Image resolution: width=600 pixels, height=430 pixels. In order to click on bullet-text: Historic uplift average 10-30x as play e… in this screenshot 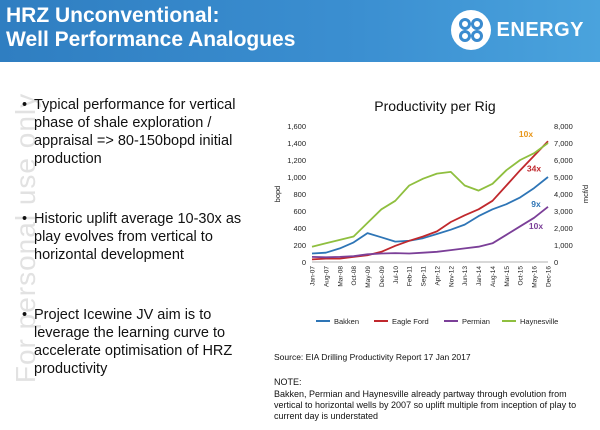, I will do `click(138, 237)`.